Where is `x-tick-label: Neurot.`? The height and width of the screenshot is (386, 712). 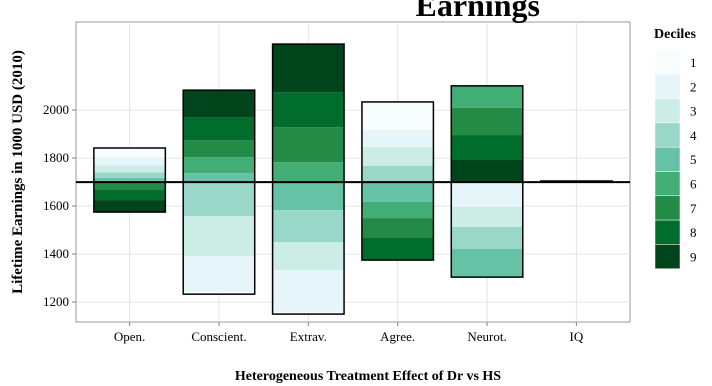
x-tick-label: Neurot. is located at coordinates (486, 336).